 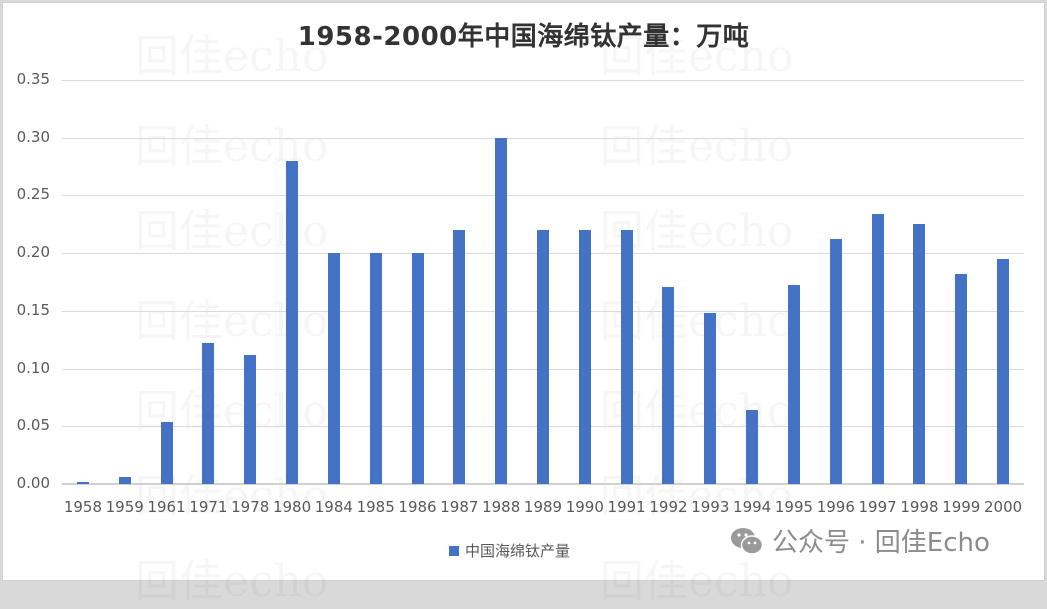 I want to click on bar-1993, so click(x=710, y=398).